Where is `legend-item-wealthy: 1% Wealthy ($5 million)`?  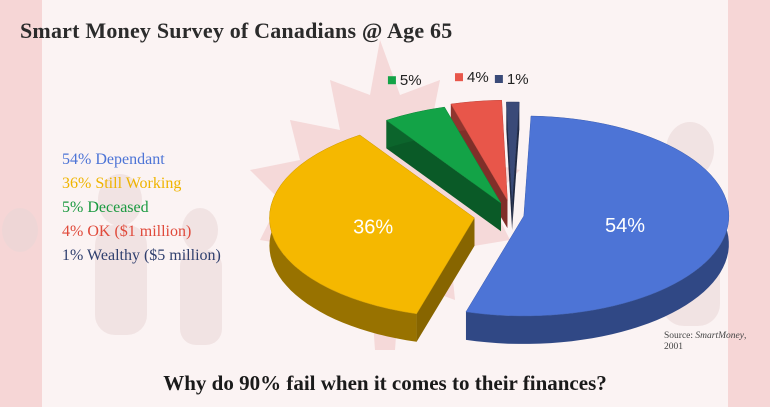
legend-item-wealthy: 1% Wealthy ($5 million) is located at coordinates (141, 255).